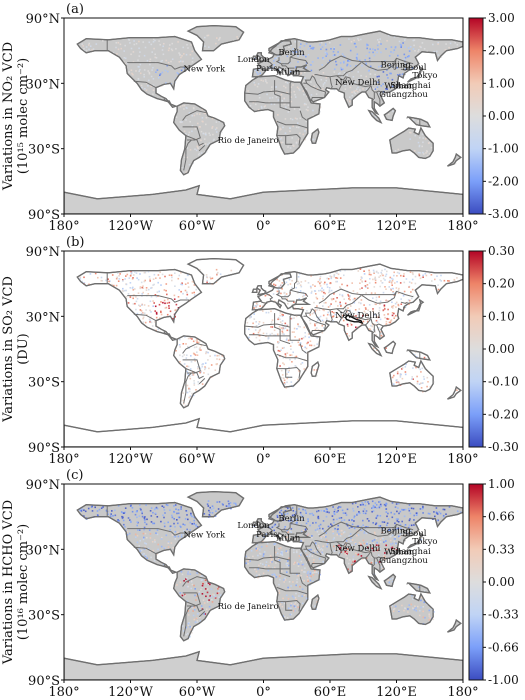  What do you see at coordinates (501, 316) in the screenshot?
I see `colorbar-tick-label: 0.10` at bounding box center [501, 316].